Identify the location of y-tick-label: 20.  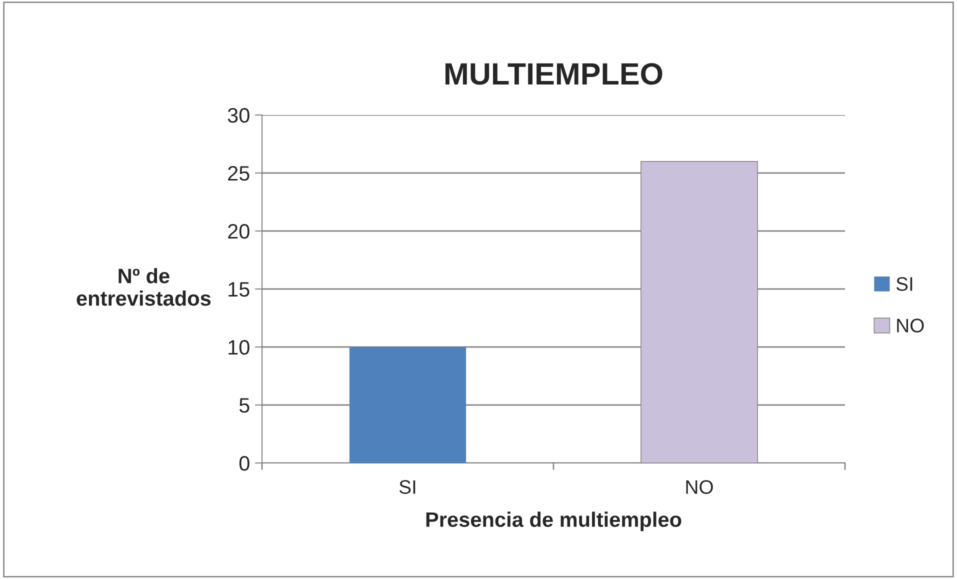
(239, 231).